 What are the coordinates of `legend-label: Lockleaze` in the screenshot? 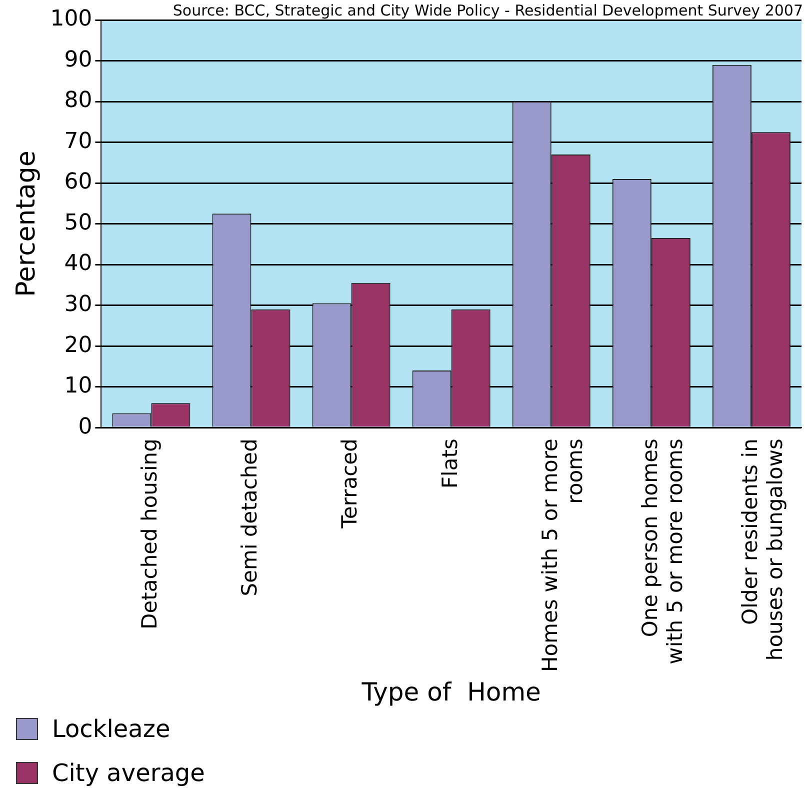 It's located at (111, 729).